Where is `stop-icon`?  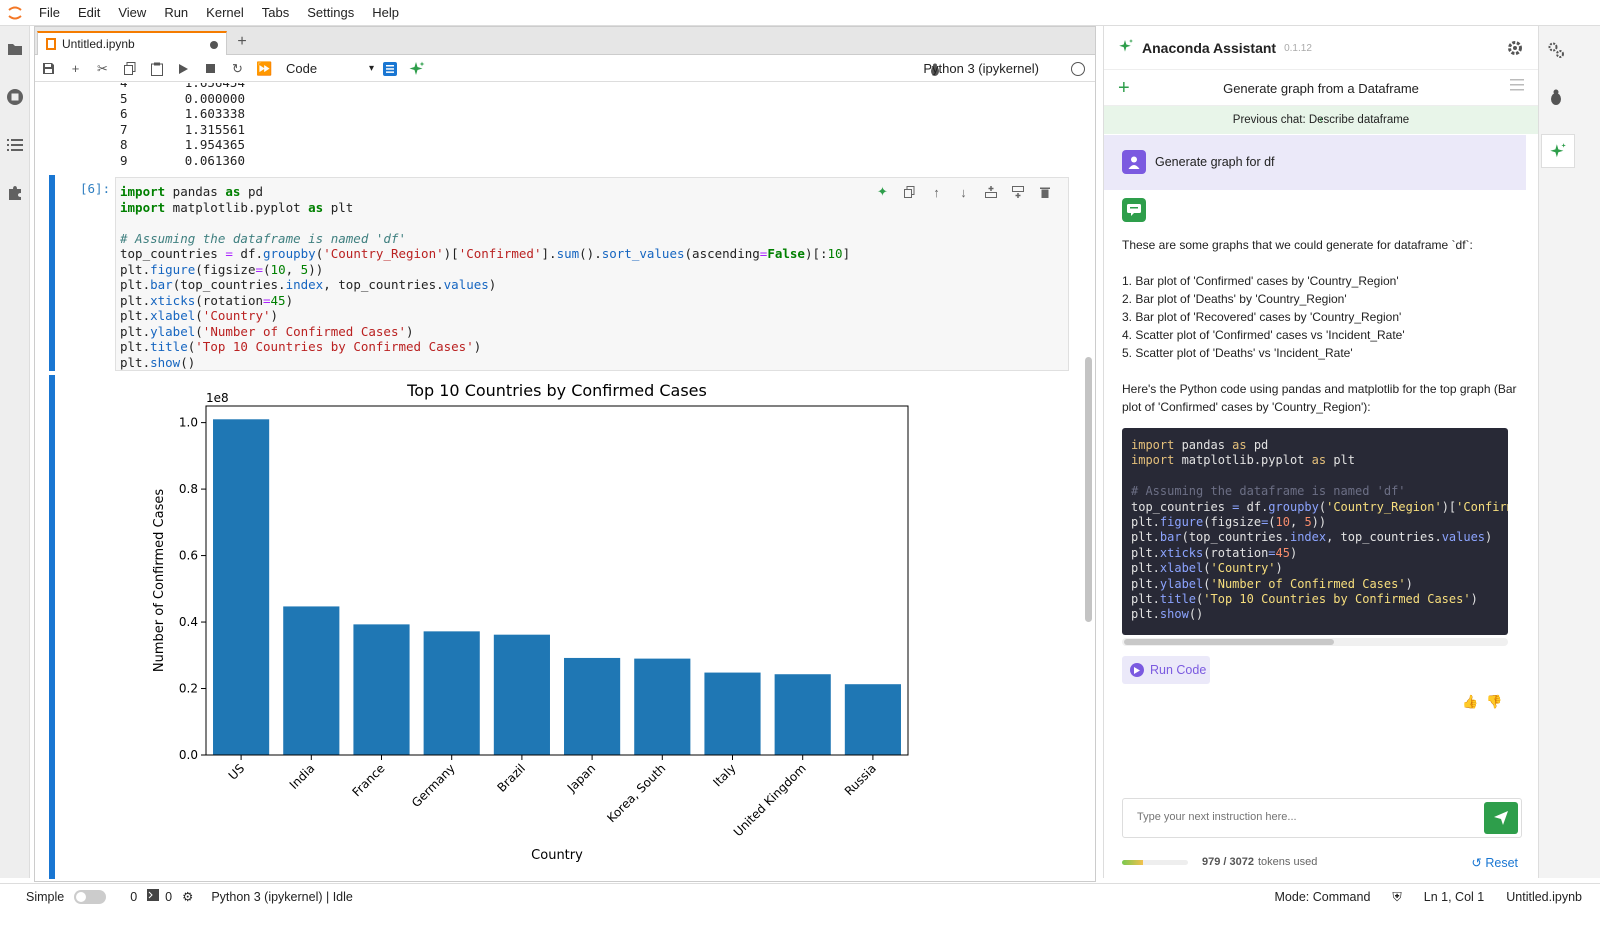 stop-icon is located at coordinates (210, 69).